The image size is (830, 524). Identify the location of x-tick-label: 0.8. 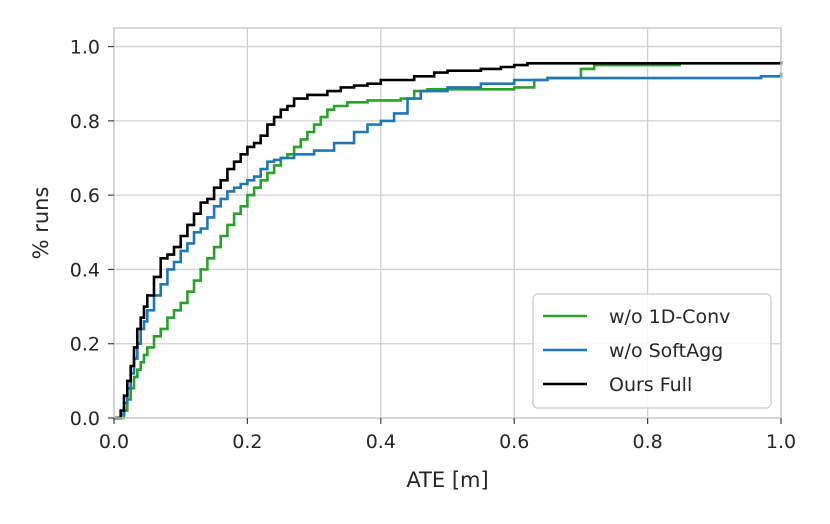
(647, 442).